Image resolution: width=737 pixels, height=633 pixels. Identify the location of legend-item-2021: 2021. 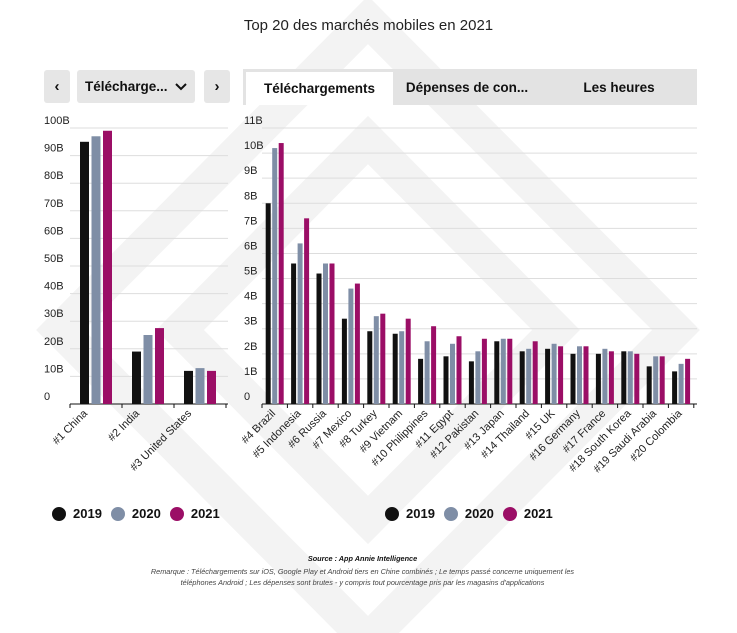
(194, 513).